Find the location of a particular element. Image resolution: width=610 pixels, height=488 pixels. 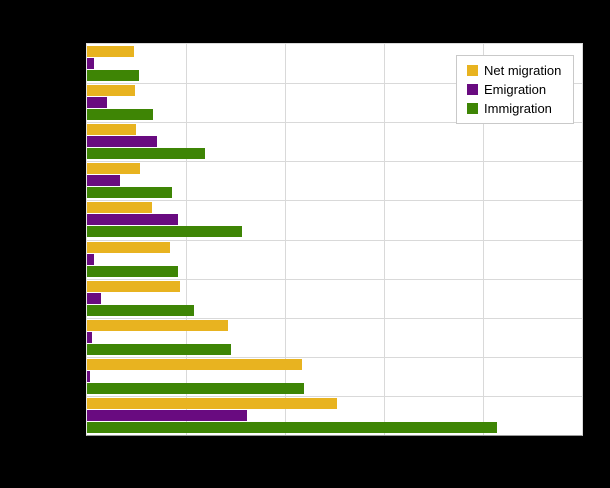

legend-item-net-migration: Net migration is located at coordinates (517, 70).